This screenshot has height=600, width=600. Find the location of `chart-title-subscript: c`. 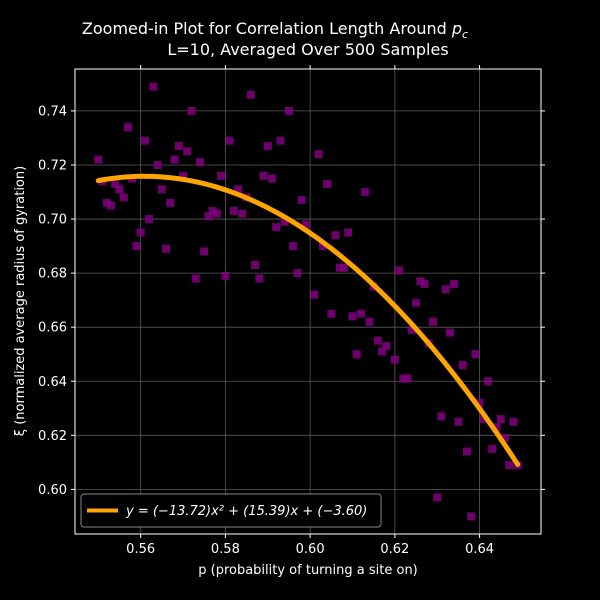

chart-title-subscript: c is located at coordinates (465, 34).